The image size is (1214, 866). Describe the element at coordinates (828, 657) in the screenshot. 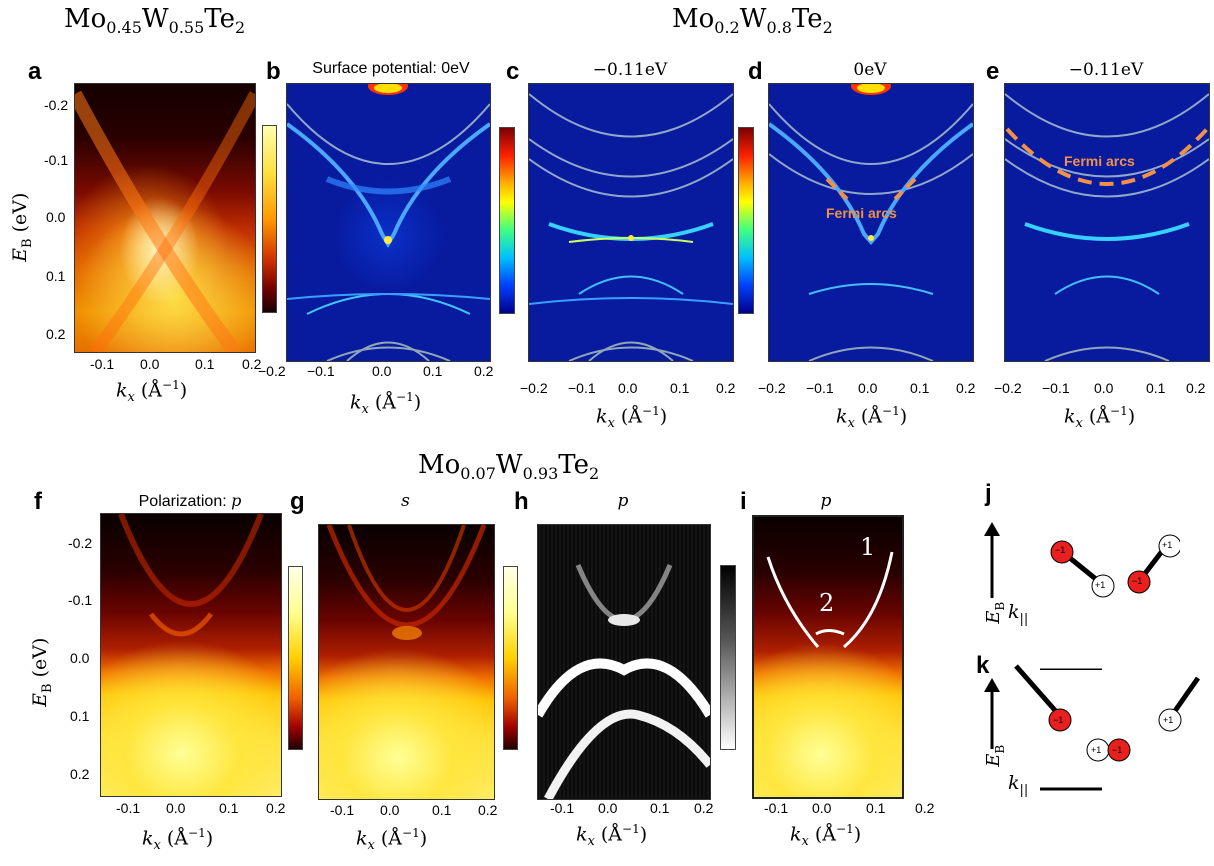

I see `arpes-map-i` at that location.